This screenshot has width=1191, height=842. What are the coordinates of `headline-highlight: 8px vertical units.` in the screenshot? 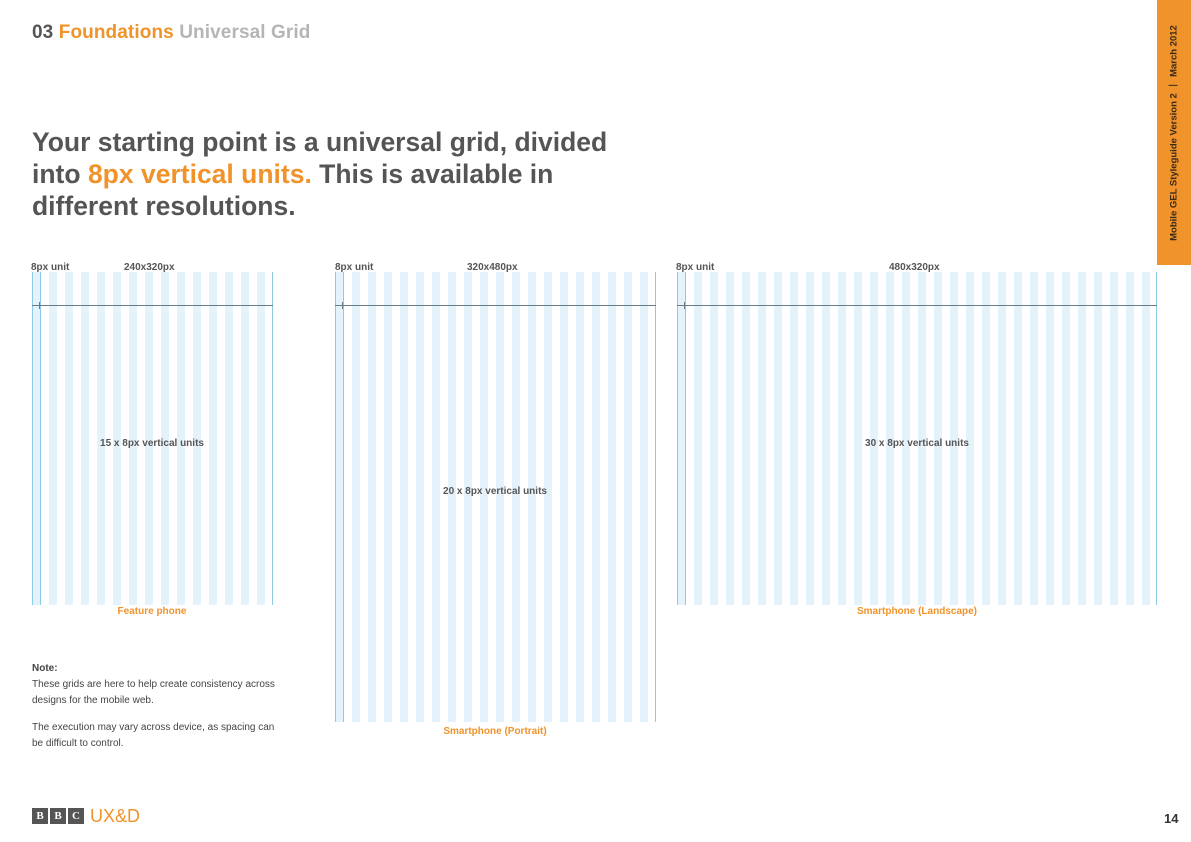 It's located at (199, 174).